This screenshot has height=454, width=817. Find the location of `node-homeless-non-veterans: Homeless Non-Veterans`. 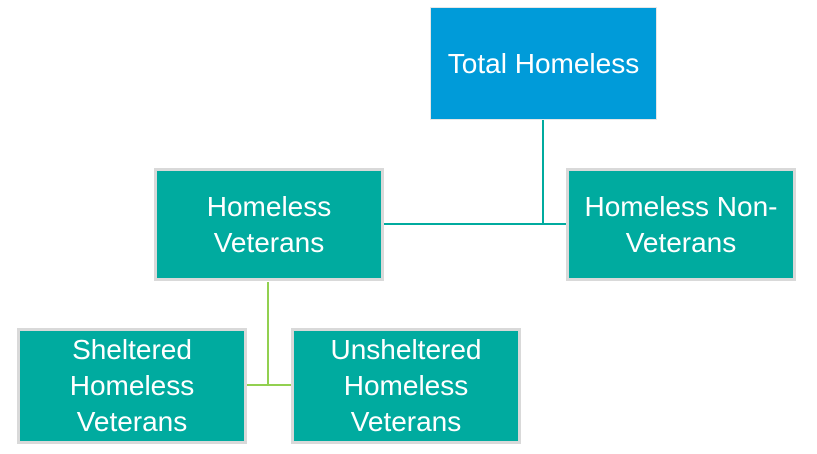

node-homeless-non-veterans: Homeless Non-Veterans is located at coordinates (681, 224).